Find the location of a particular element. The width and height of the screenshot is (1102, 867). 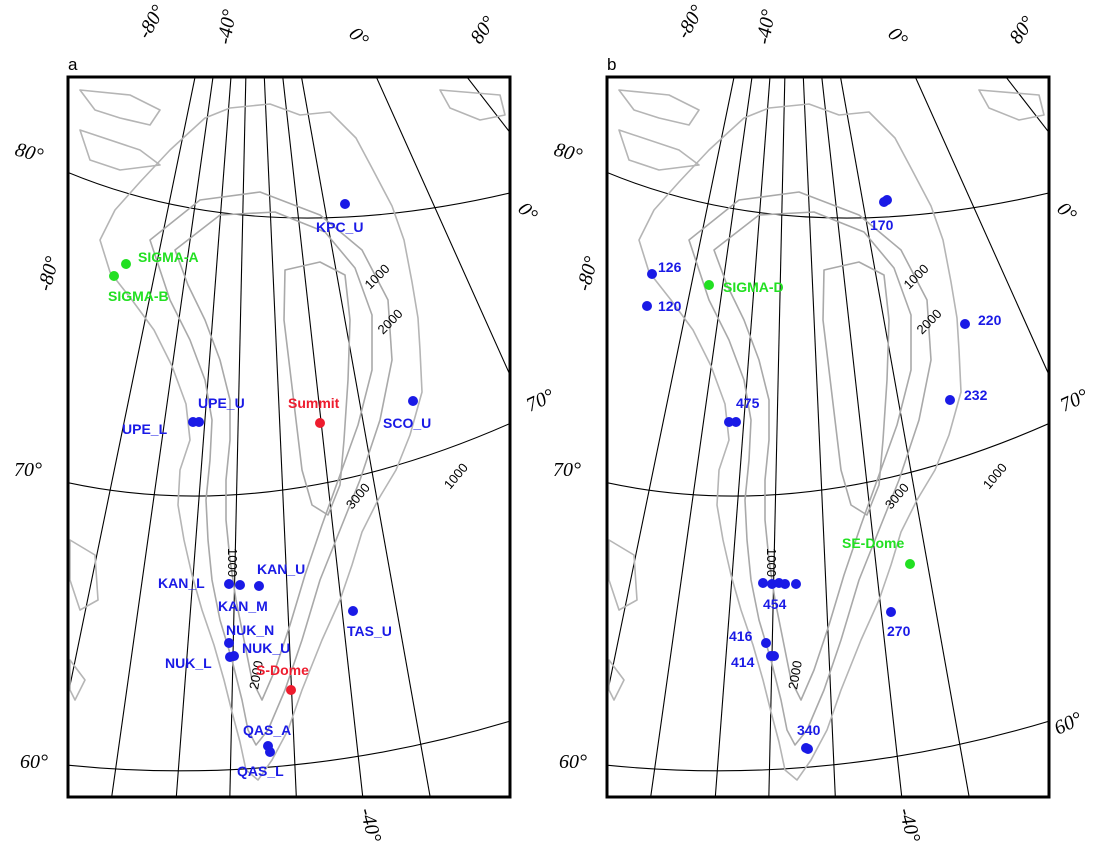

station-label-126: 126 is located at coordinates (670, 267).